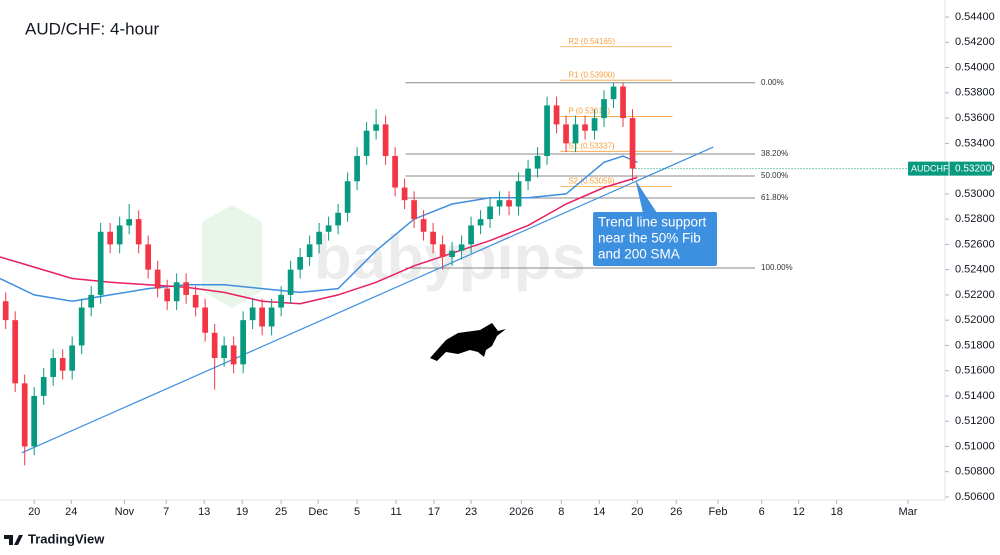 Image resolution: width=1000 pixels, height=555 pixels. I want to click on y-tick-label: 0.54400, so click(975, 17).